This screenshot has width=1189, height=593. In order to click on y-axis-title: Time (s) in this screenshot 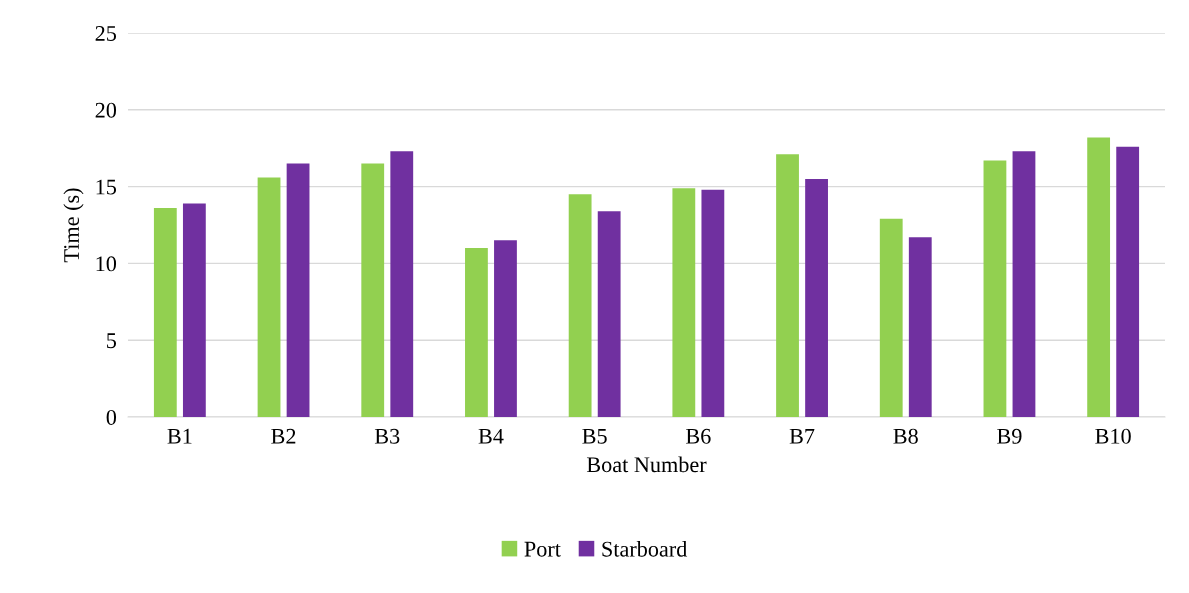, I will do `click(73, 225)`.